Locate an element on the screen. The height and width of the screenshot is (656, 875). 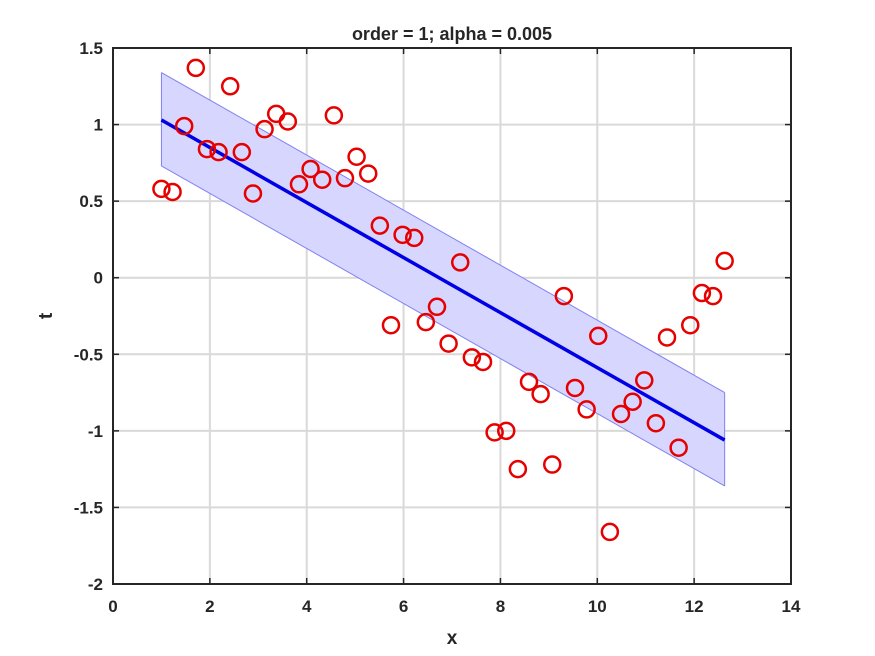
y-tick-label: -1 is located at coordinates (95, 431).